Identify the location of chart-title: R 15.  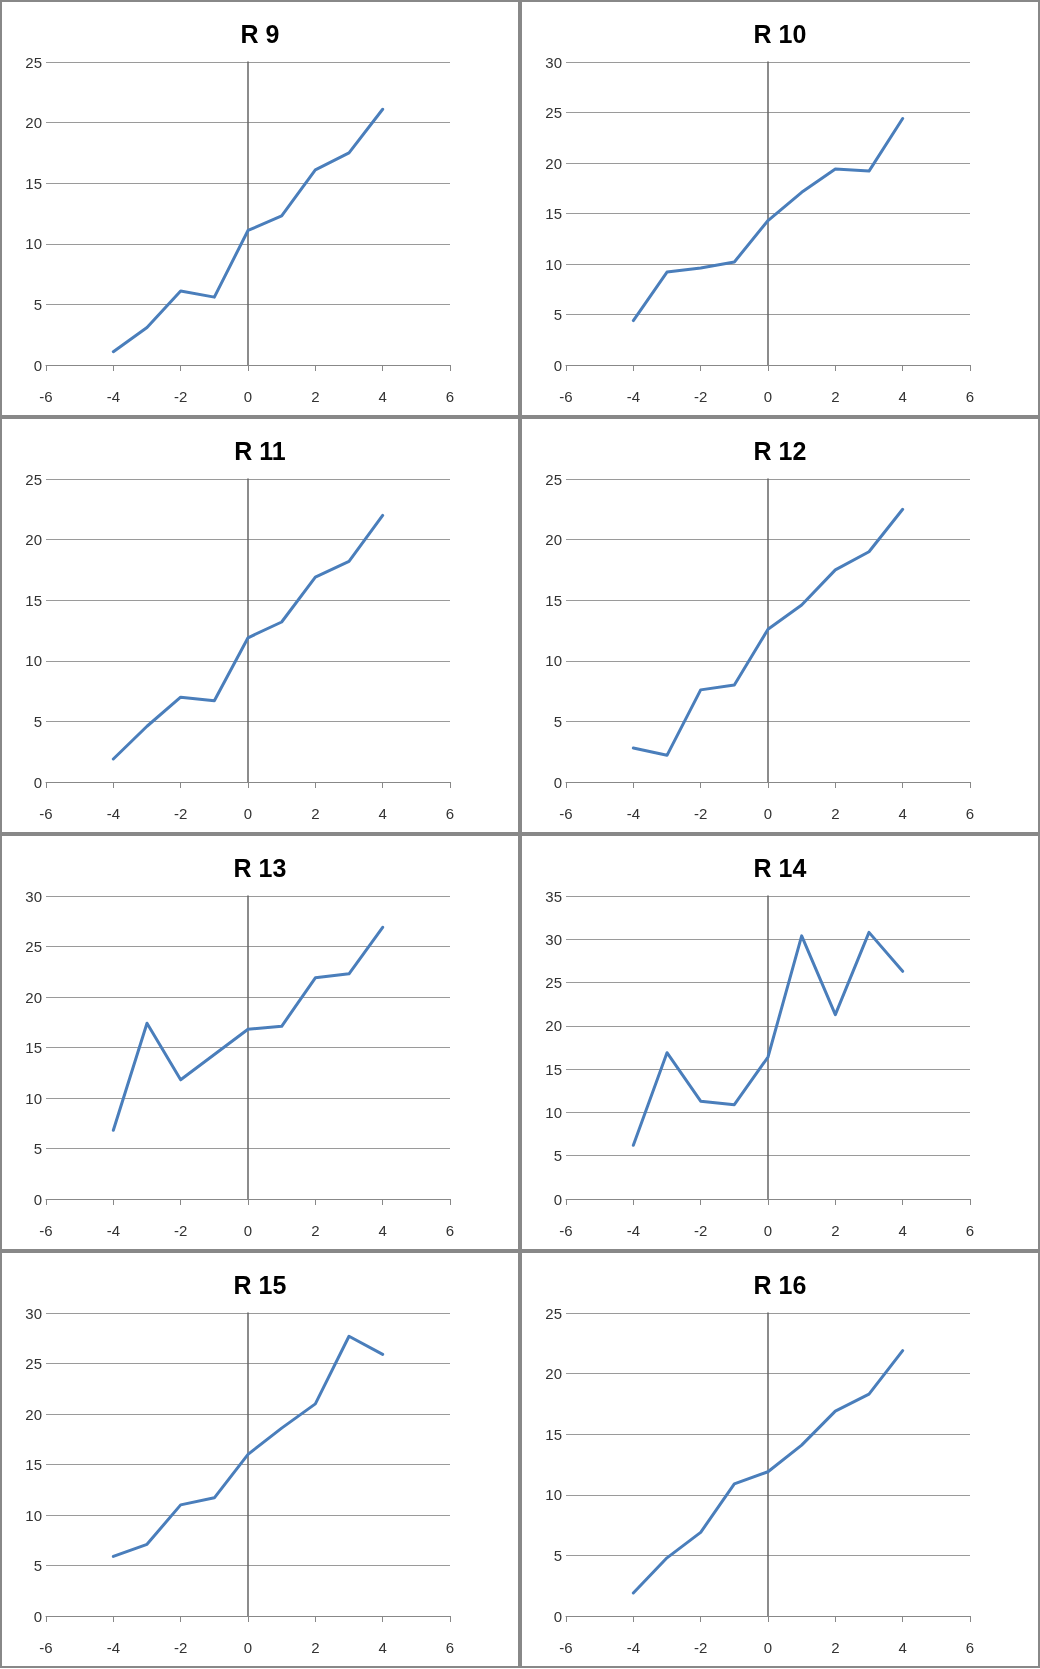
(260, 1284).